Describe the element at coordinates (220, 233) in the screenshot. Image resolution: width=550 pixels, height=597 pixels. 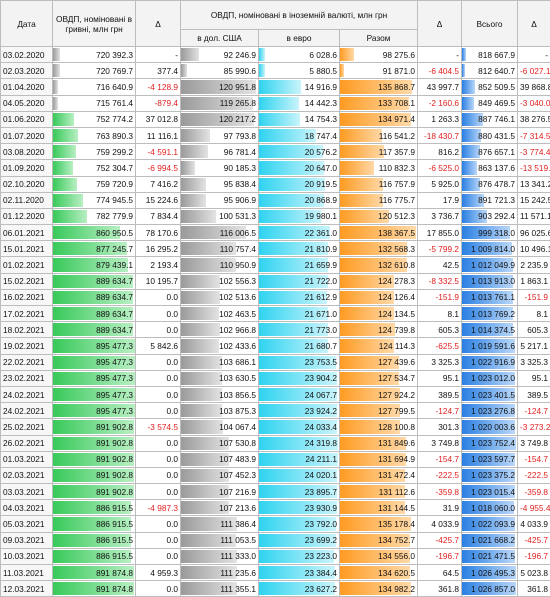
I see `cell-usd: 116 006.5` at that location.